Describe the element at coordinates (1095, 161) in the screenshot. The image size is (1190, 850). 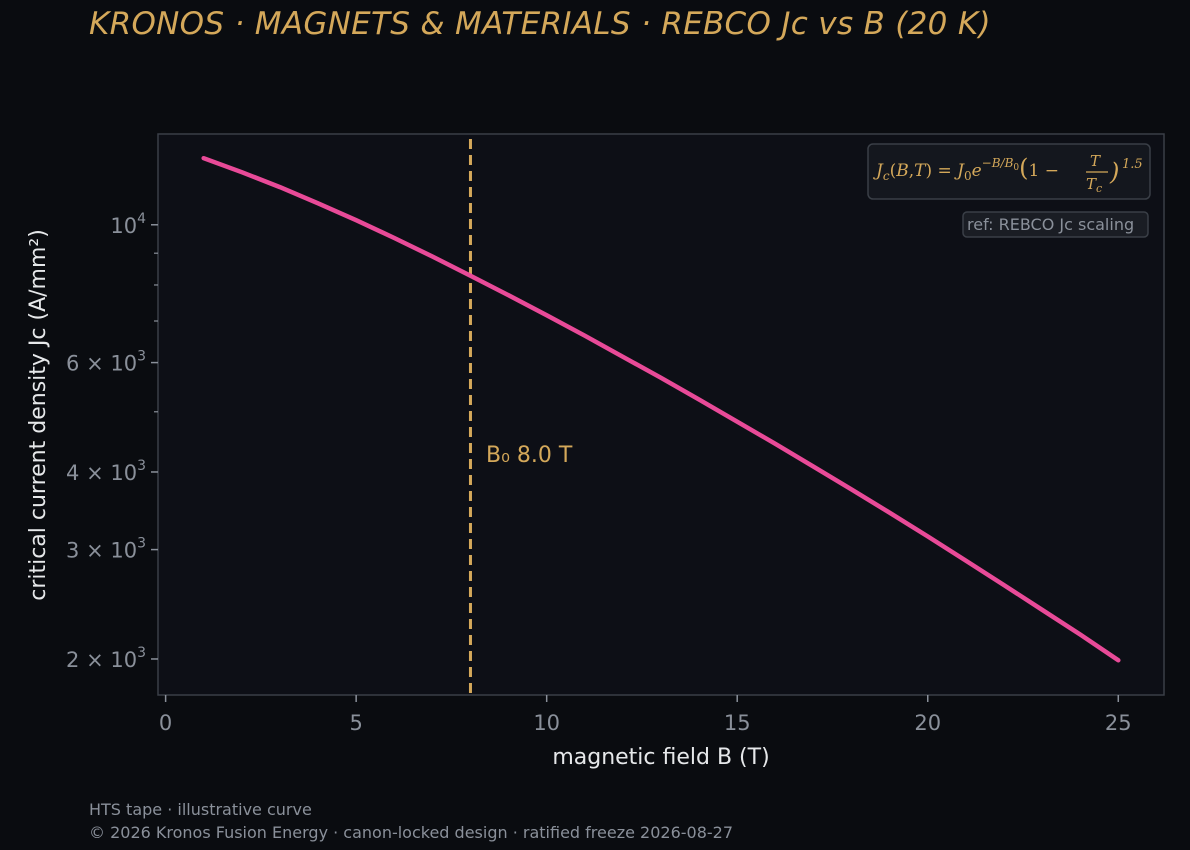
I see `formula-fraction-num: T` at that location.